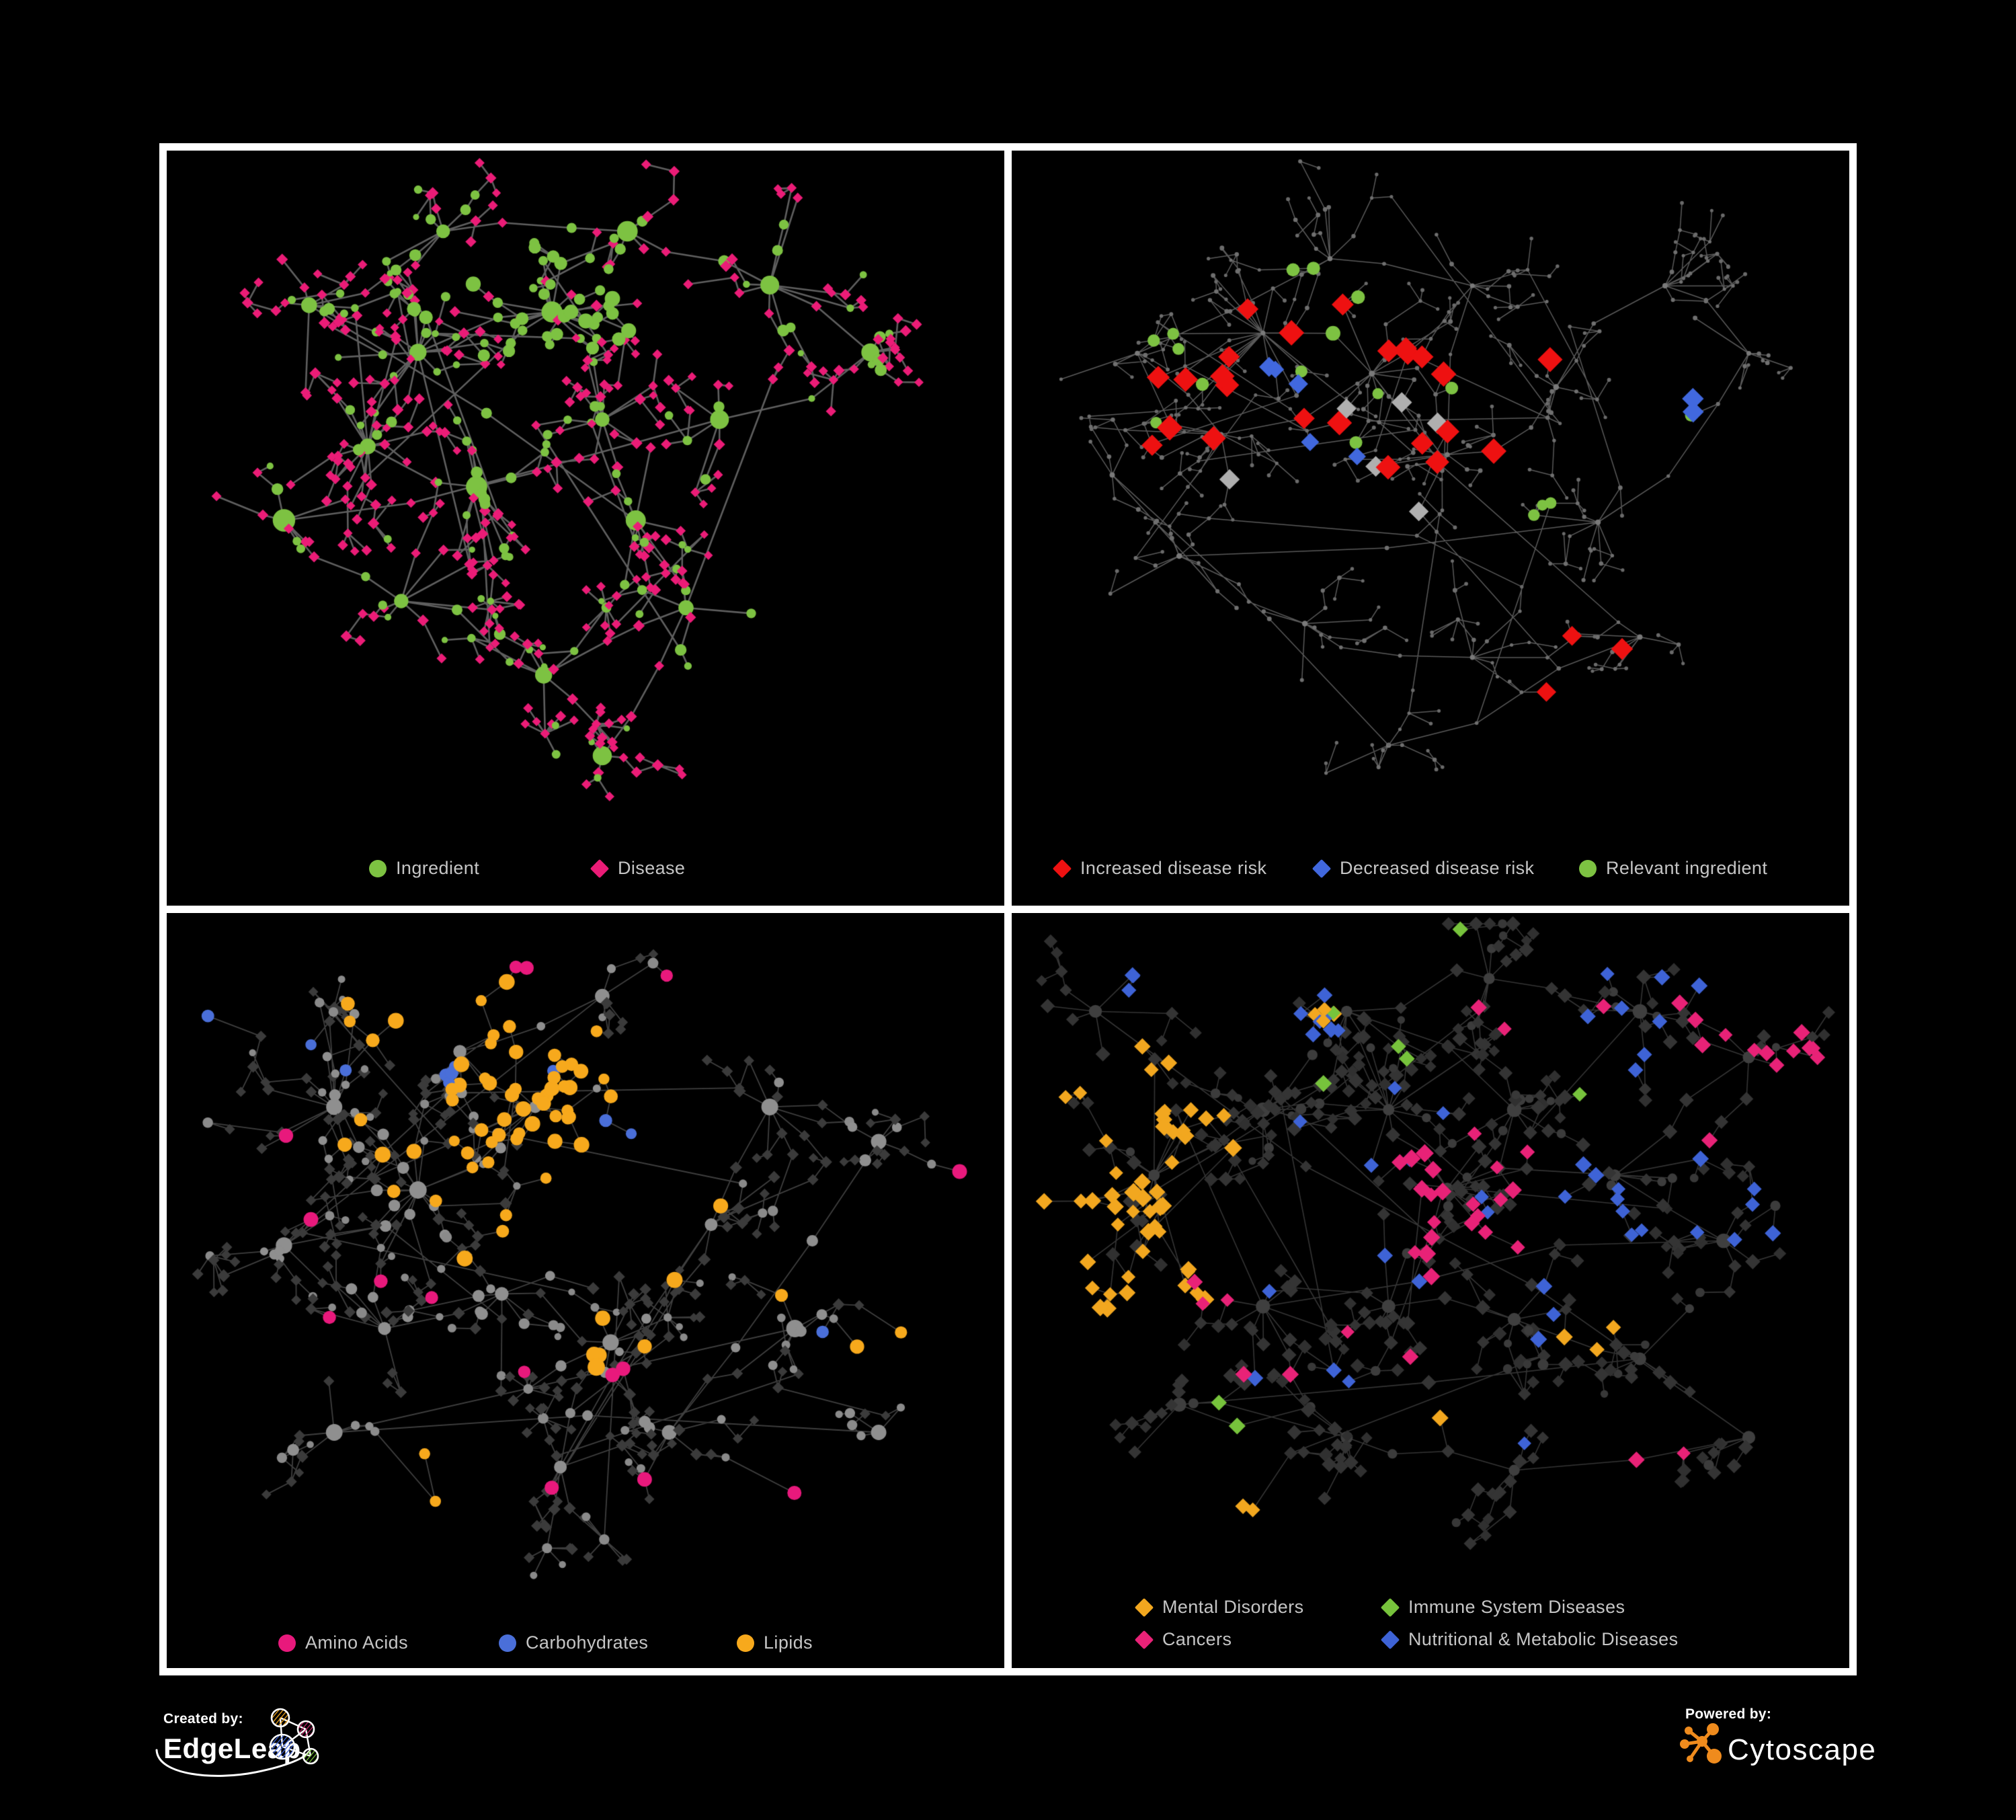 This screenshot has width=2016, height=1820. What do you see at coordinates (203, 1719) in the screenshot?
I see `created-by-label: Created by:` at bounding box center [203, 1719].